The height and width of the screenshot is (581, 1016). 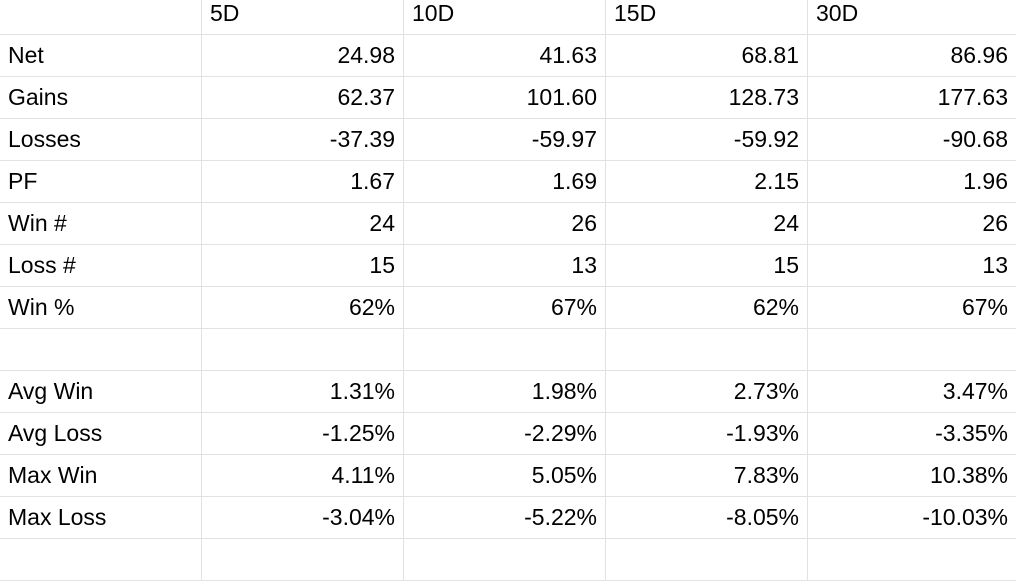 I want to click on table-row: PF 1.67 1.69 2.15 1.96, so click(x=508, y=182).